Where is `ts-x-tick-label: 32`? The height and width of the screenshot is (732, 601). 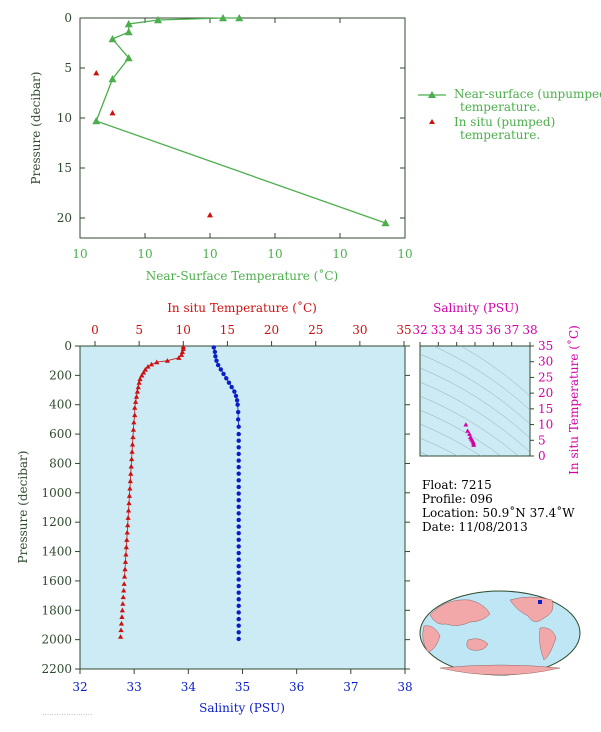 ts-x-tick-label: 32 is located at coordinates (419, 330).